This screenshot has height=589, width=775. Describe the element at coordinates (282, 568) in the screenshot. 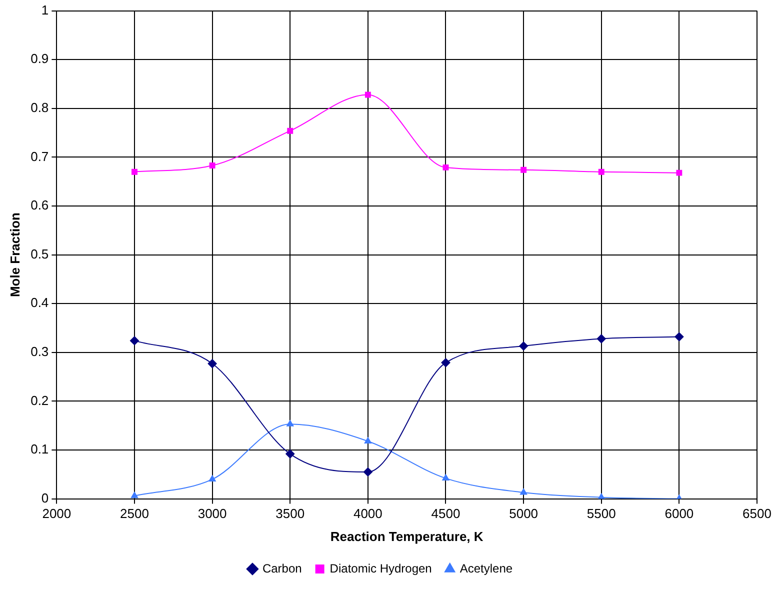

I see `legend-label: Carbon` at that location.